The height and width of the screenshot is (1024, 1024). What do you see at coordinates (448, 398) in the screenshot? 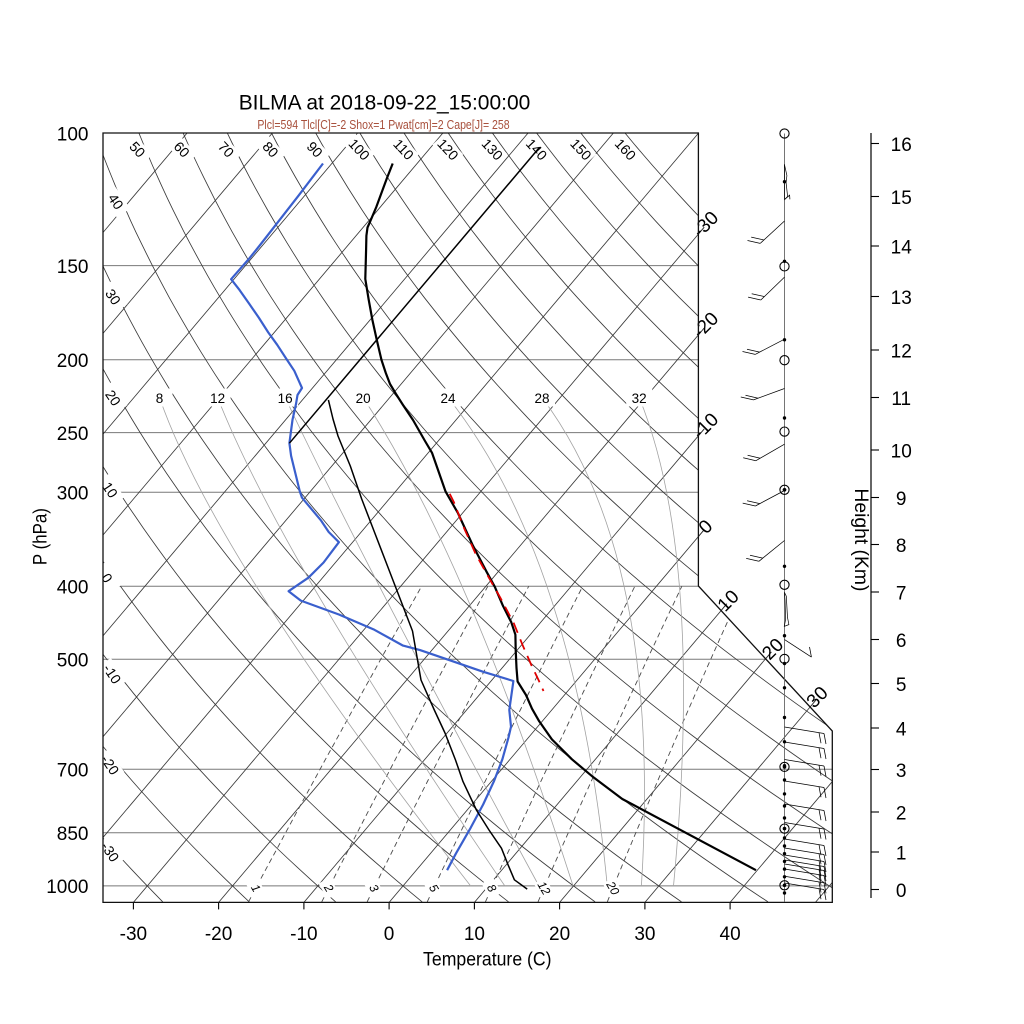
I see `svg-text: 24` at bounding box center [448, 398].